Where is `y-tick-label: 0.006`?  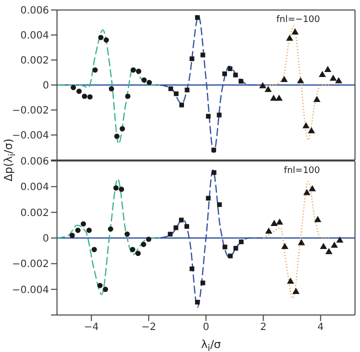
y-tick-label: 0.006 is located at coordinates (34, 11).